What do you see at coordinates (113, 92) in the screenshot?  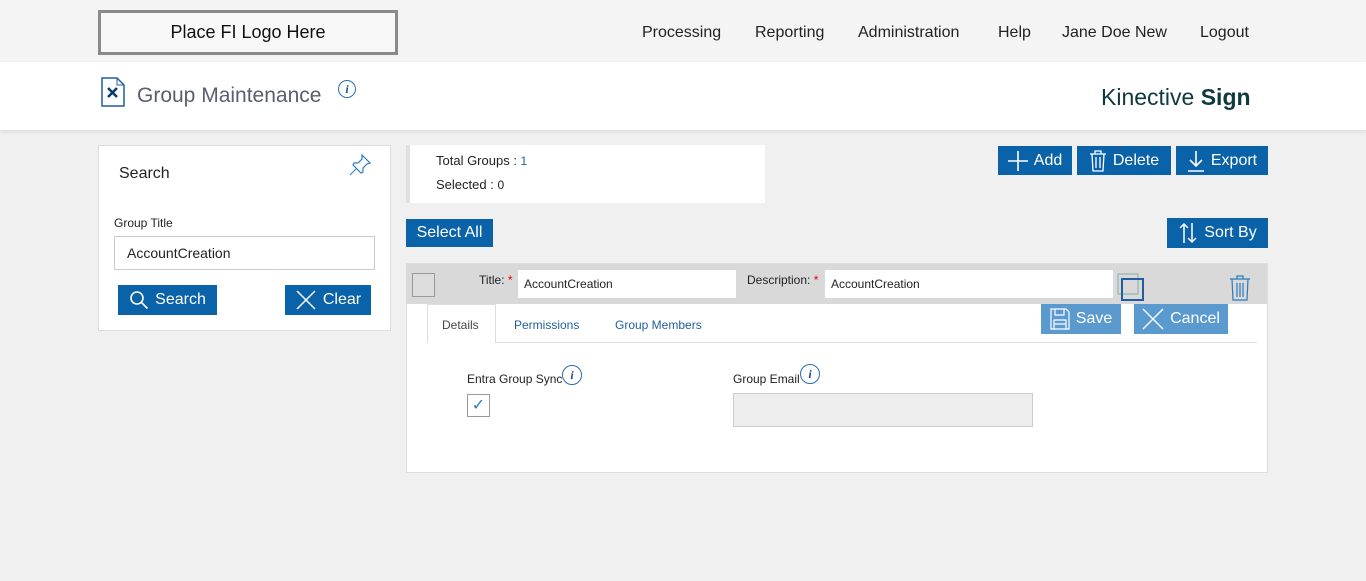 I see `group-maintenance-icon` at bounding box center [113, 92].